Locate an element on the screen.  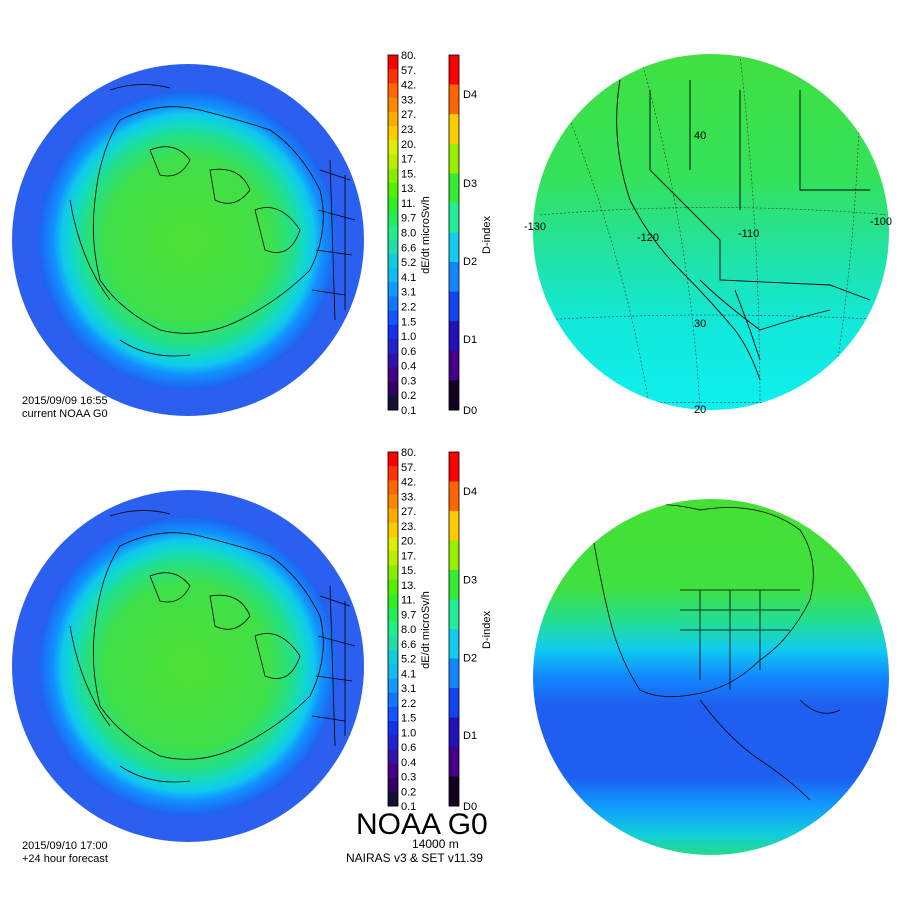
dose-tick-label: 6.6 is located at coordinates (408, 645).